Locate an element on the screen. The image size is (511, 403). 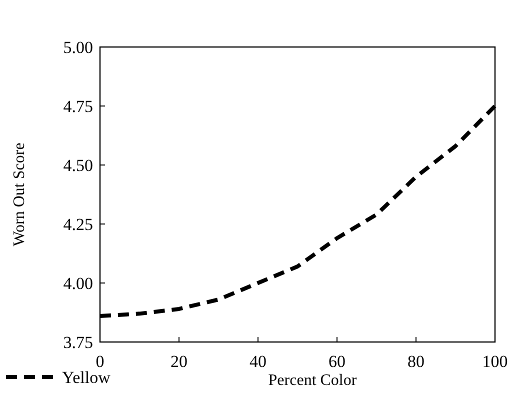
y-tick-label: 4.75 is located at coordinates (78, 106).